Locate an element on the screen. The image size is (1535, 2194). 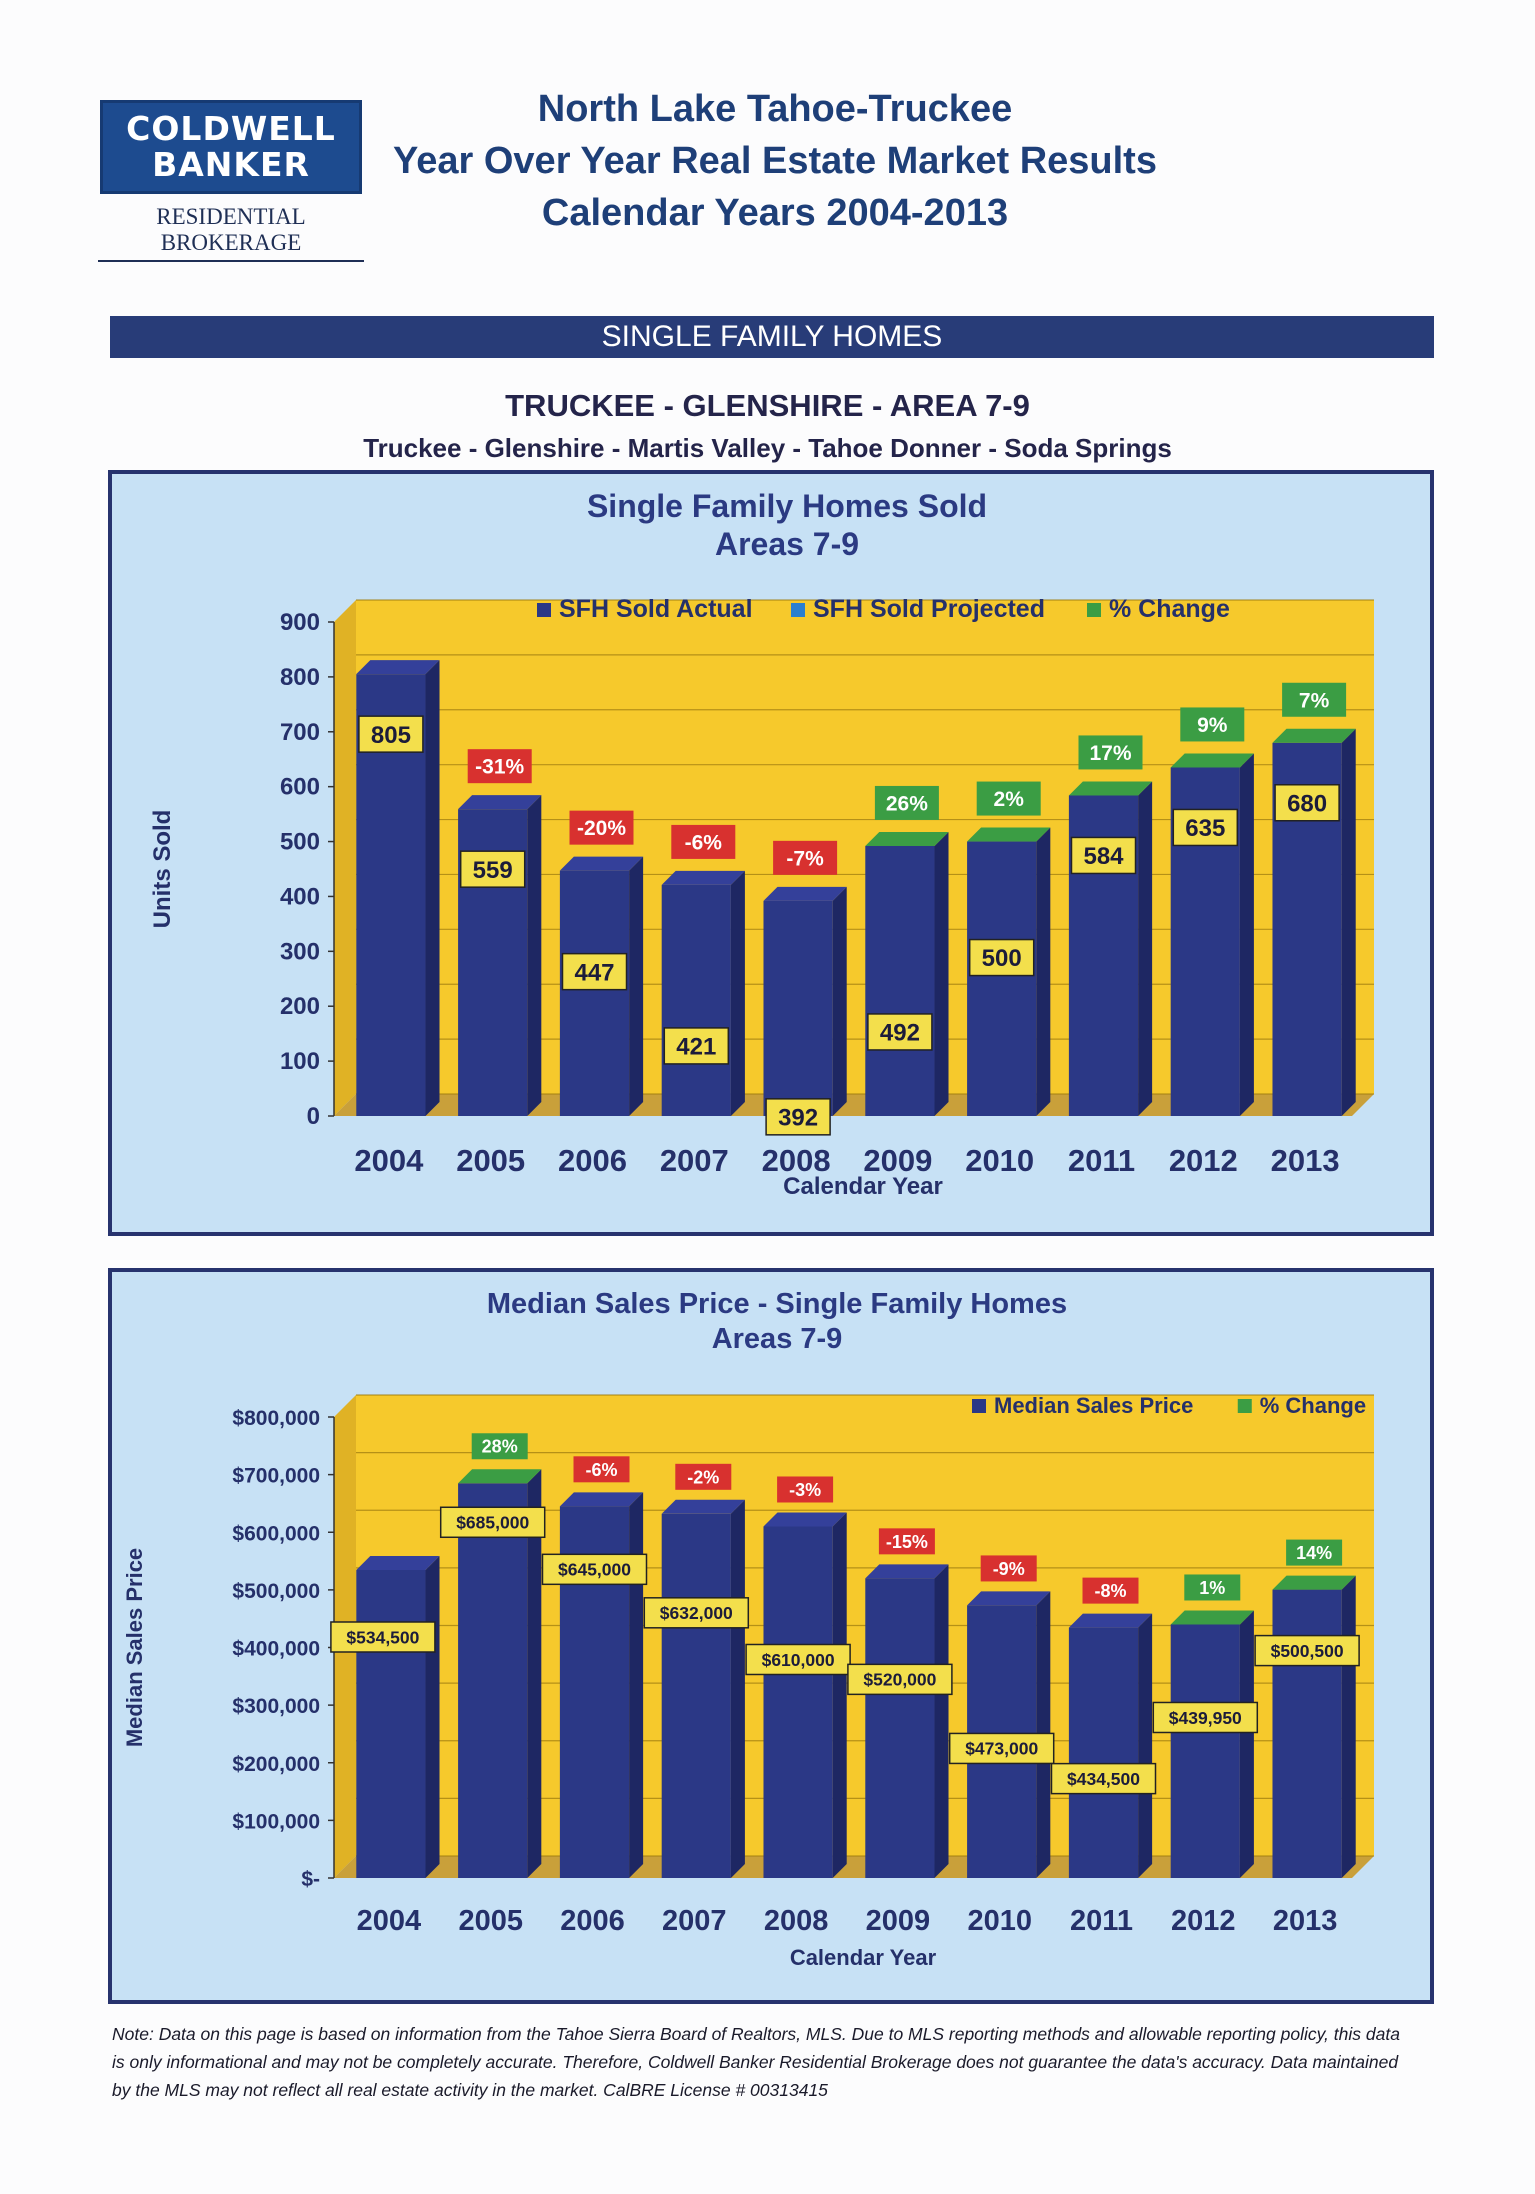
x-axis-label: Calendar Year is located at coordinates (863, 1957).